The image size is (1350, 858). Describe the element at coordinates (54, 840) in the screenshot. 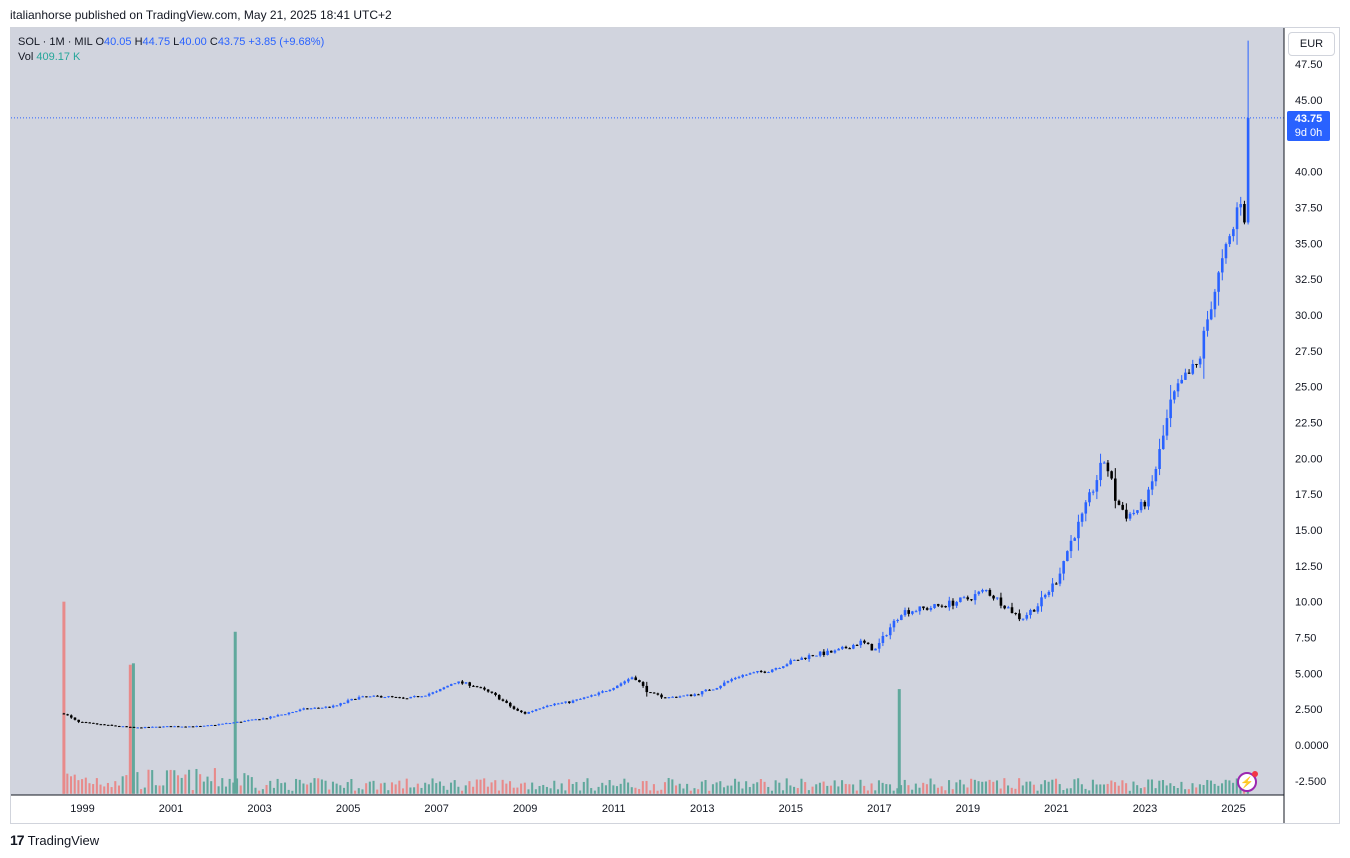

I see `tradingview-logo: 17 TradingView` at that location.